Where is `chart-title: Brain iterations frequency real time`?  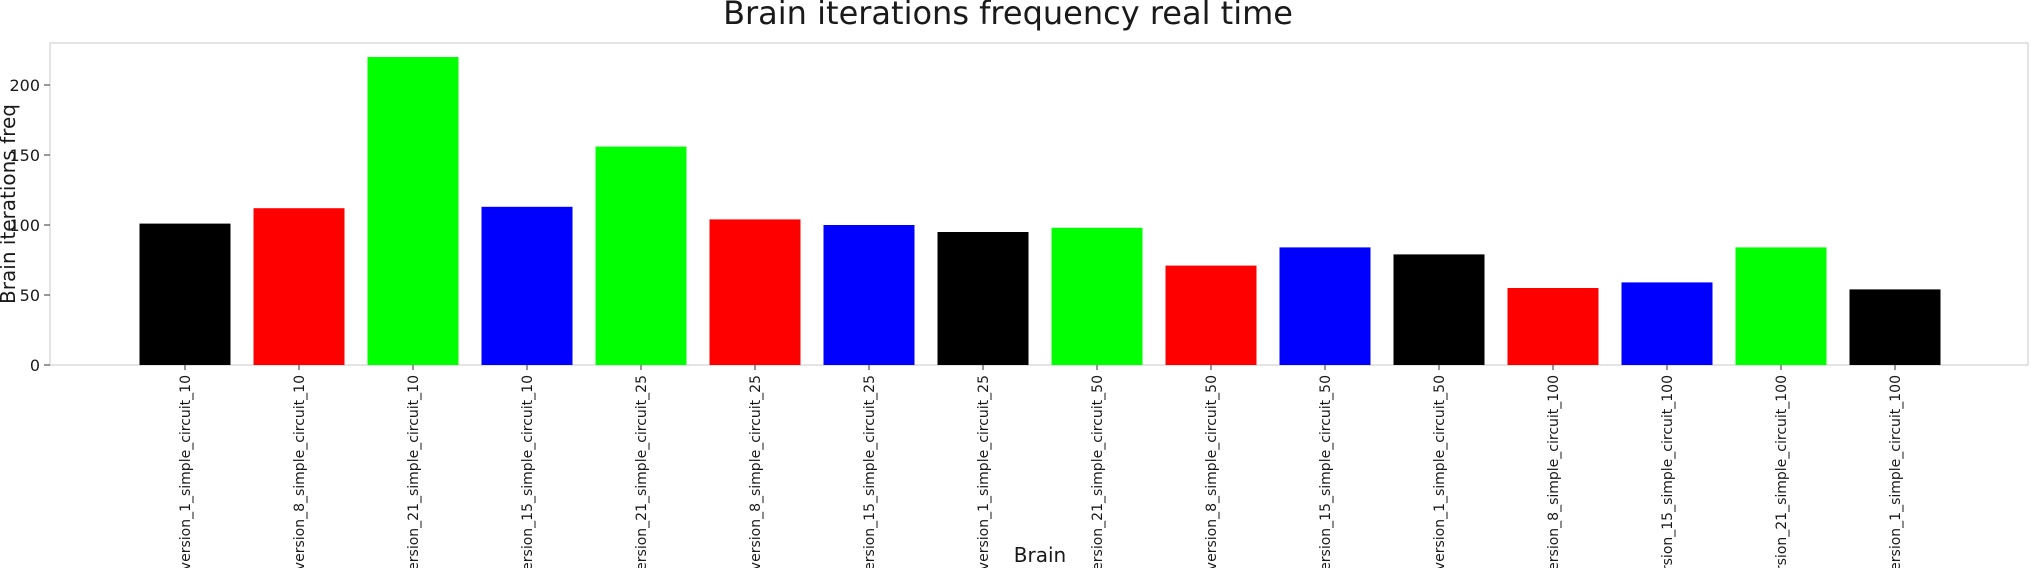 chart-title: Brain iterations frequency real time is located at coordinates (1008, 16).